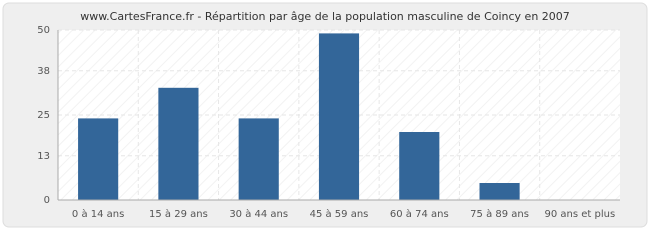 Image resolution: width=650 pixels, height=240 pixels. Describe the element at coordinates (339, 214) in the screenshot. I see `x-tick-label: 45 à 59 ans` at that location.